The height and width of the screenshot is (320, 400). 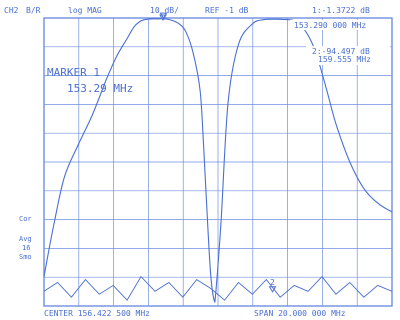 What do you see at coordinates (344, 59) in the screenshot?
I see `marker2-frequency: 159.555 MHz` at bounding box center [344, 59].